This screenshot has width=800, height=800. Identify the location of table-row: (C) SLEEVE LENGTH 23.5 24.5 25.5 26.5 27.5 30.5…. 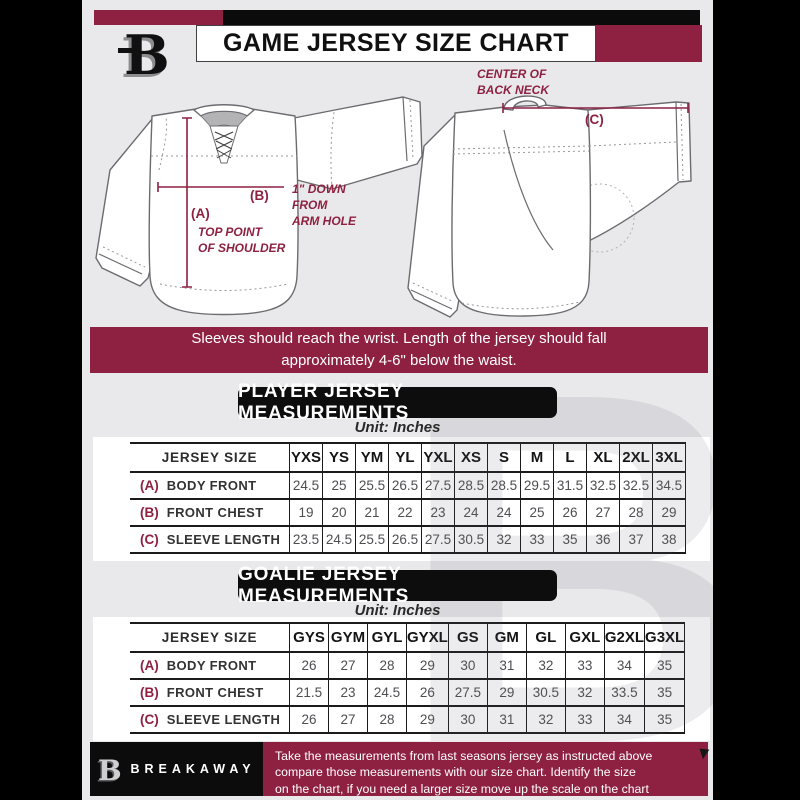
(408, 539).